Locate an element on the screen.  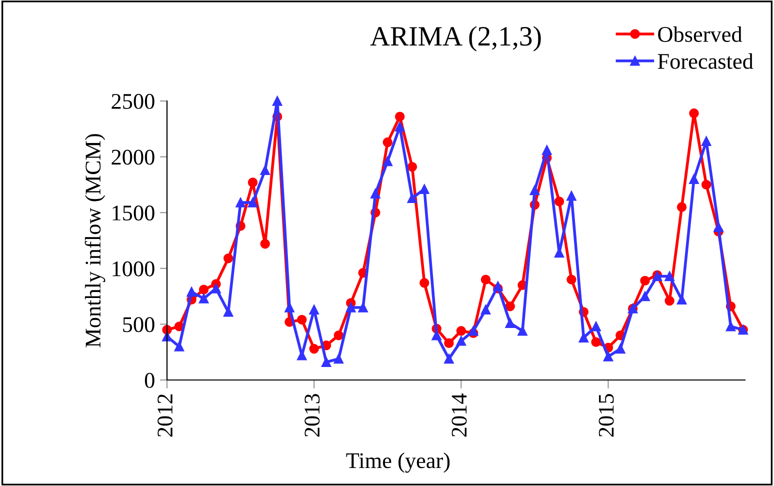
y-tick-label: 2000 is located at coordinates (133, 157).